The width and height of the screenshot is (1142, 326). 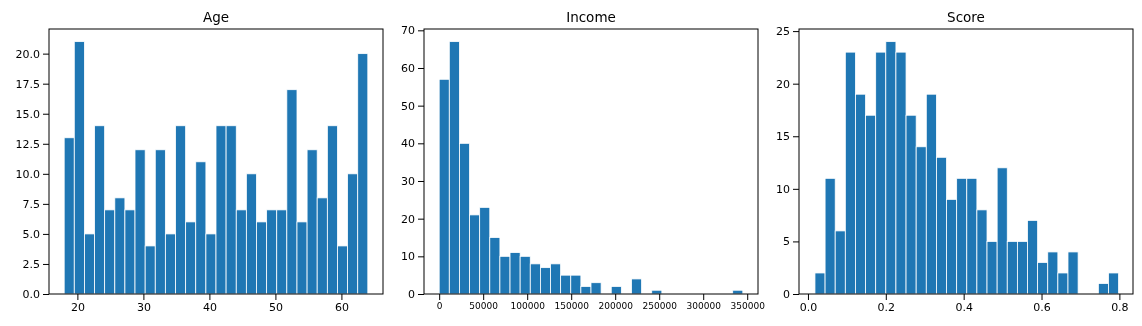 What do you see at coordinates (143, 307) in the screenshot?
I see `x-tick-label: 30` at bounding box center [143, 307].